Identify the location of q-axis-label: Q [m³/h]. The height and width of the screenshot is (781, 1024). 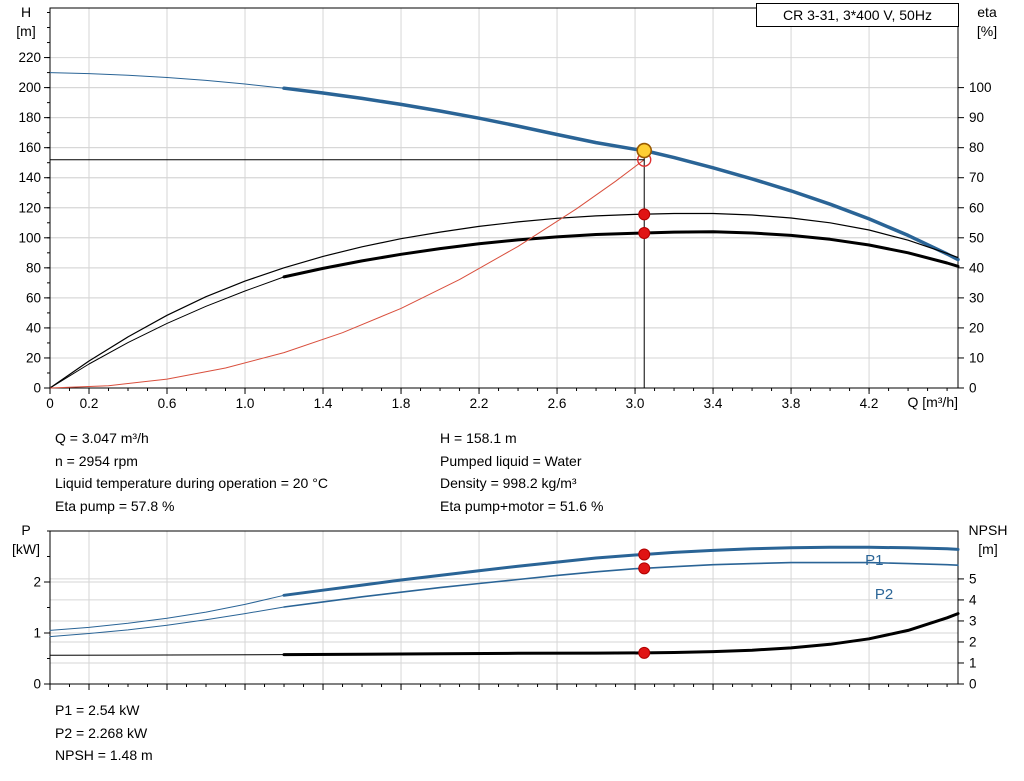
(932, 402).